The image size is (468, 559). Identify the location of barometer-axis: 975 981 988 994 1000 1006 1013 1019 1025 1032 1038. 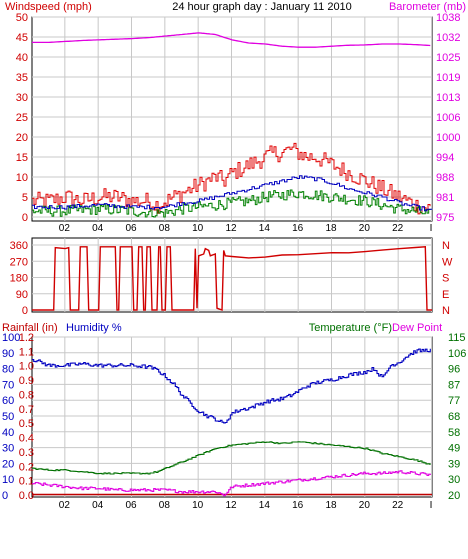
(448, 118).